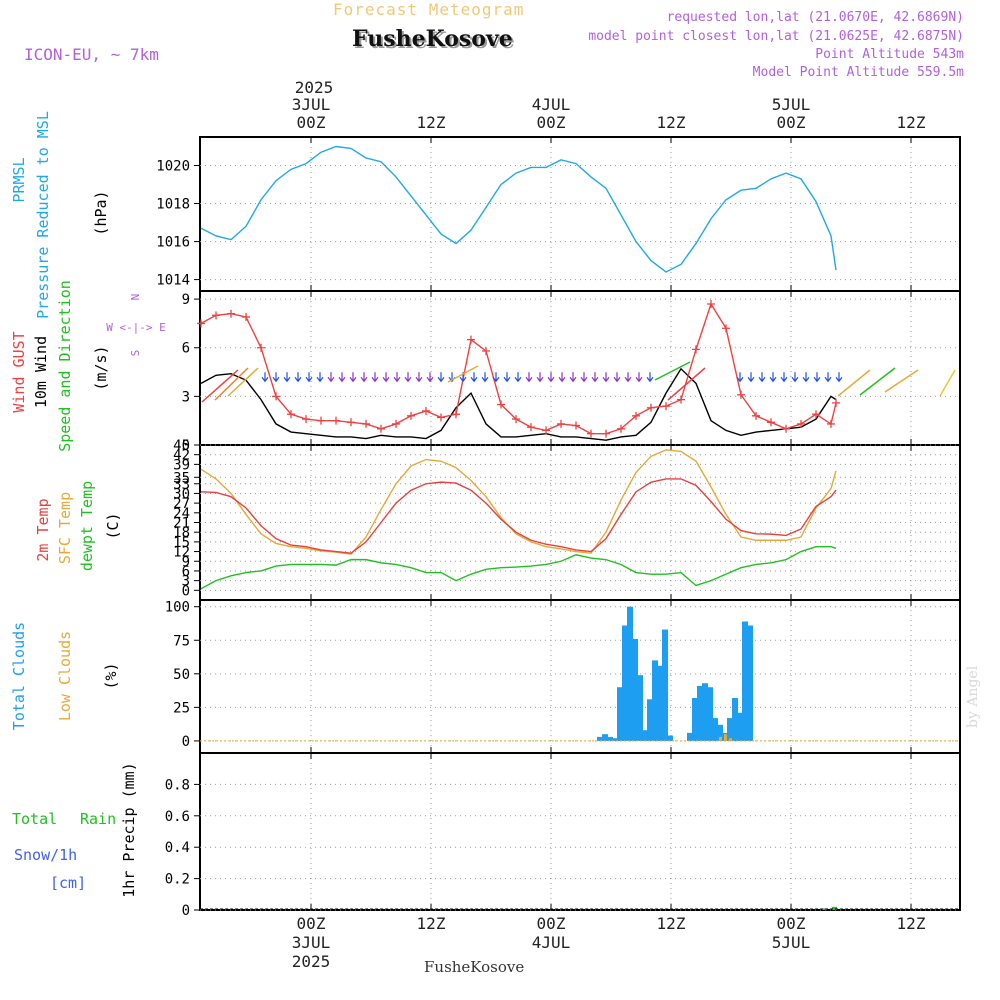 The height and width of the screenshot is (1000, 1000). Describe the element at coordinates (177, 817) in the screenshot. I see `precipitation-ytick-label: 0.6` at that location.